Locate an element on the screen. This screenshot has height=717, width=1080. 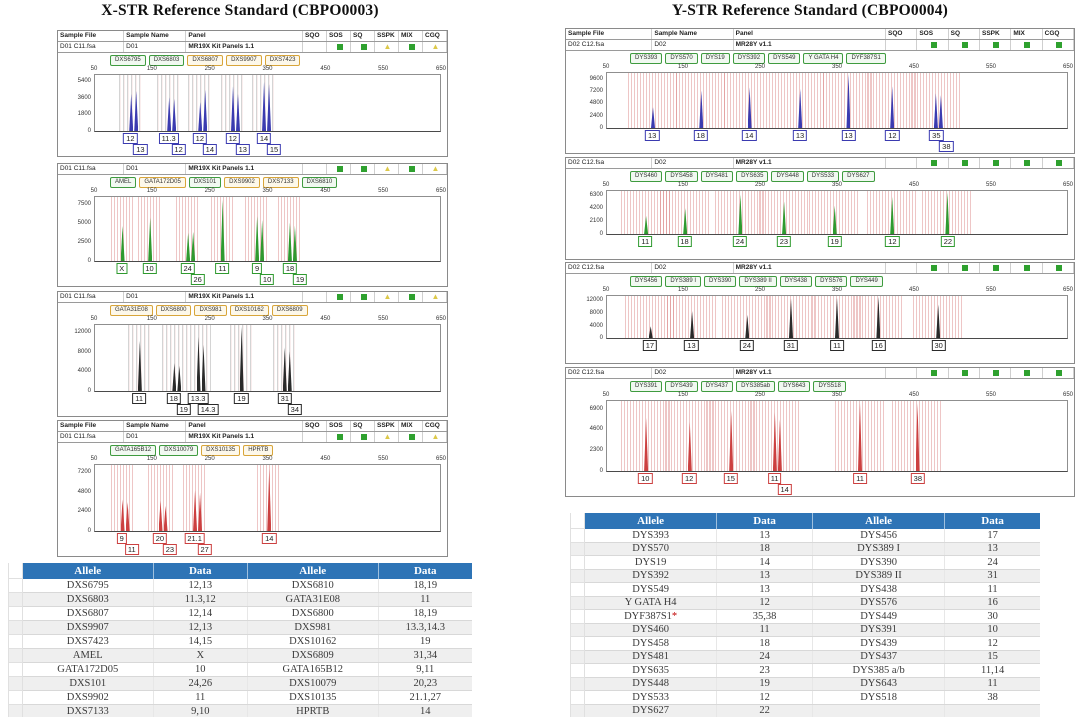
table-row: DYS393 13 DYS456 17 is located at coordinates (805, 535).